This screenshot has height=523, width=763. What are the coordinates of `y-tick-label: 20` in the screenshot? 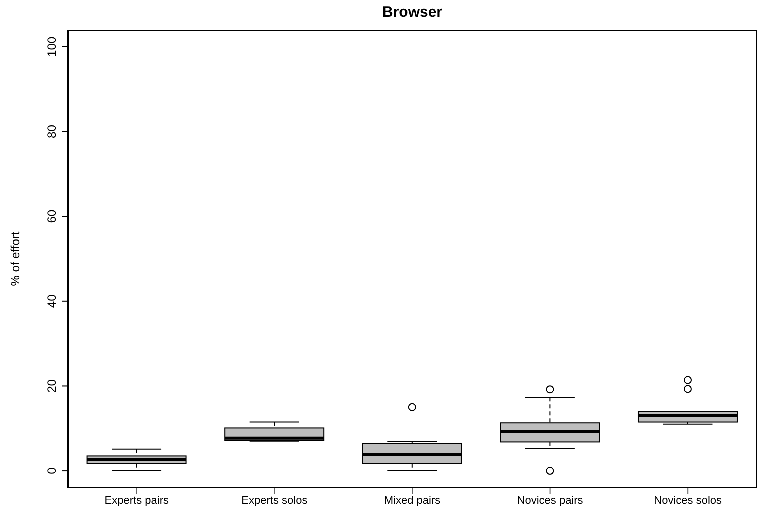 It's located at (52, 386).